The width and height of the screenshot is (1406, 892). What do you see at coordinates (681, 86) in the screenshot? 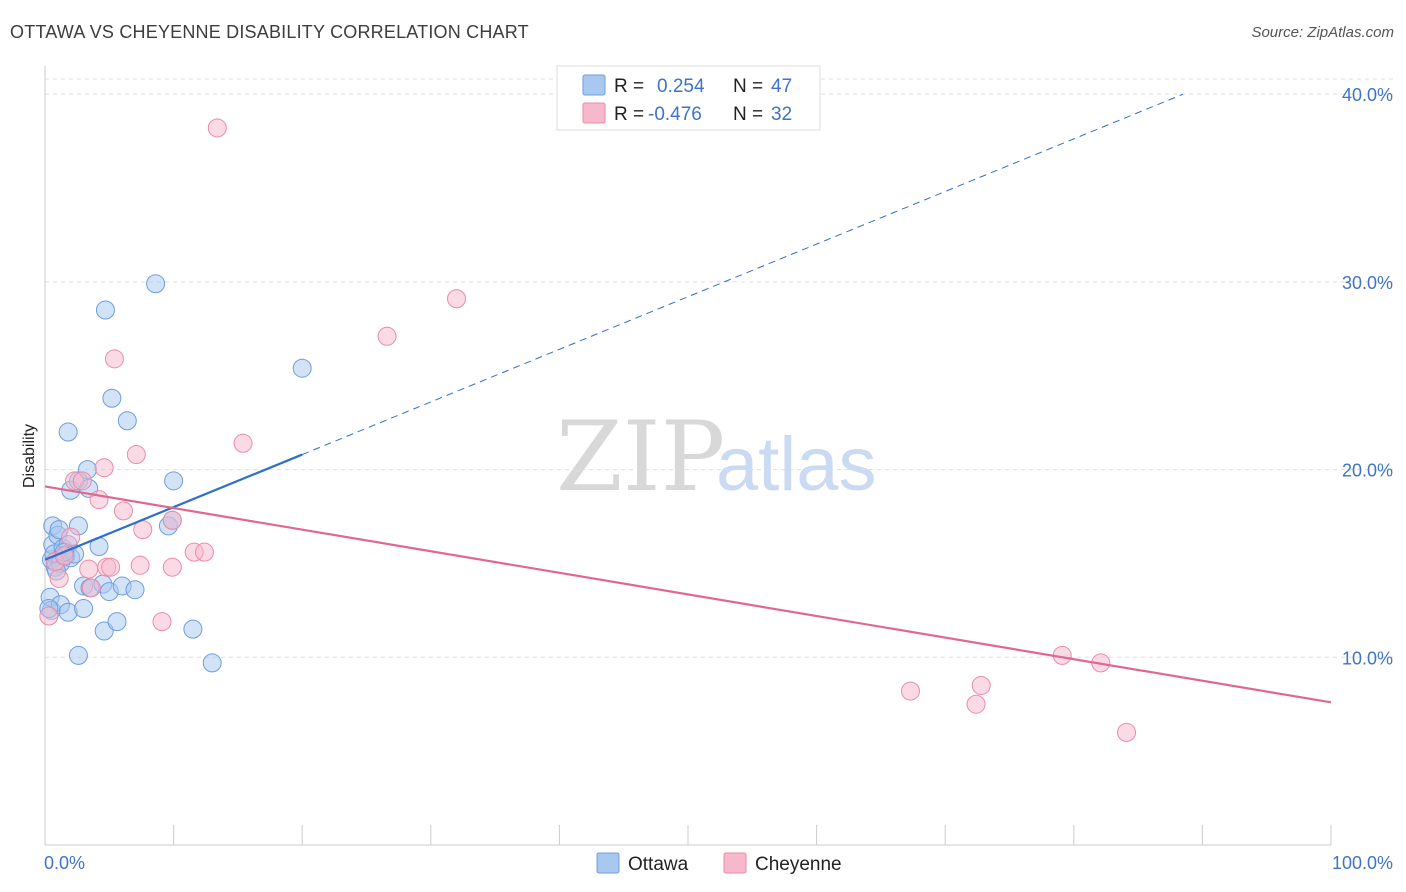
I see `ottawa-r-value: 0.254` at bounding box center [681, 86].